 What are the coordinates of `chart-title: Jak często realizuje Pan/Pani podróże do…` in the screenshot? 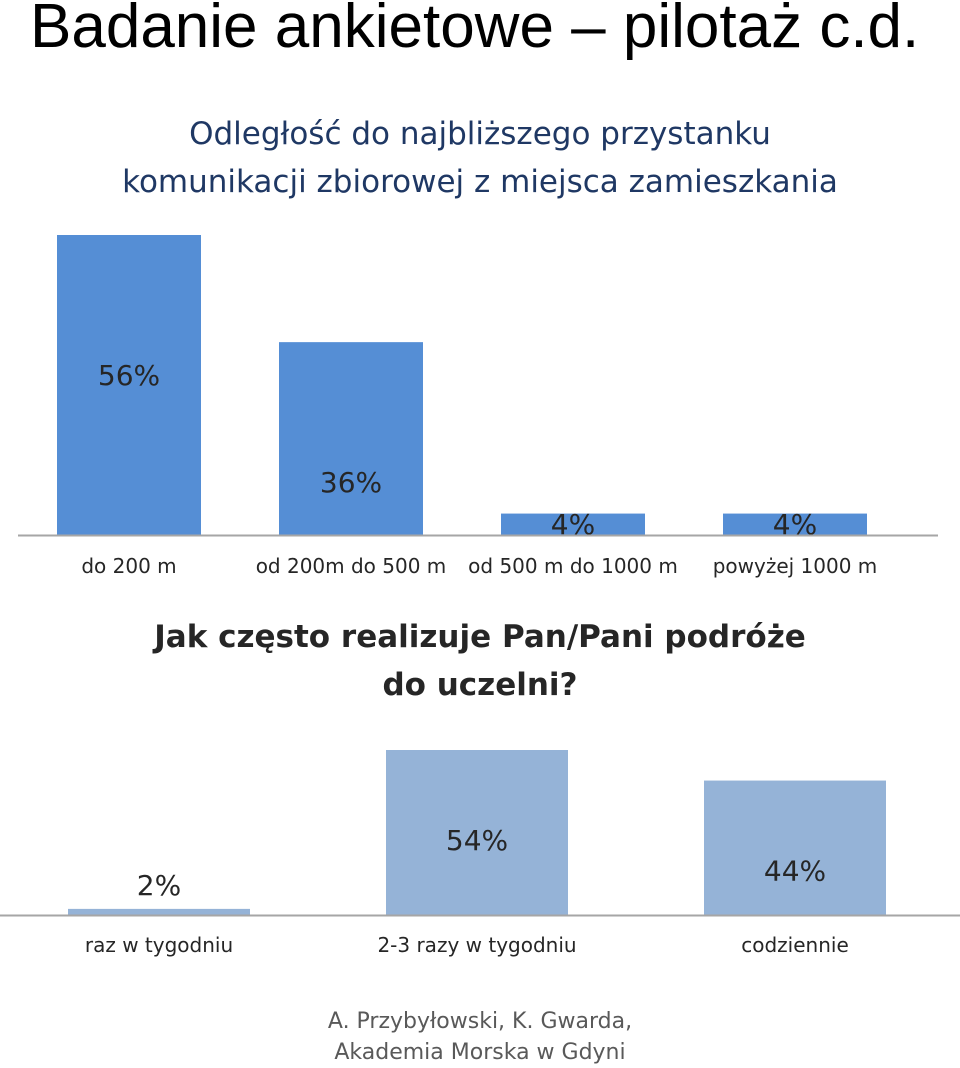 It's located at (480, 661).